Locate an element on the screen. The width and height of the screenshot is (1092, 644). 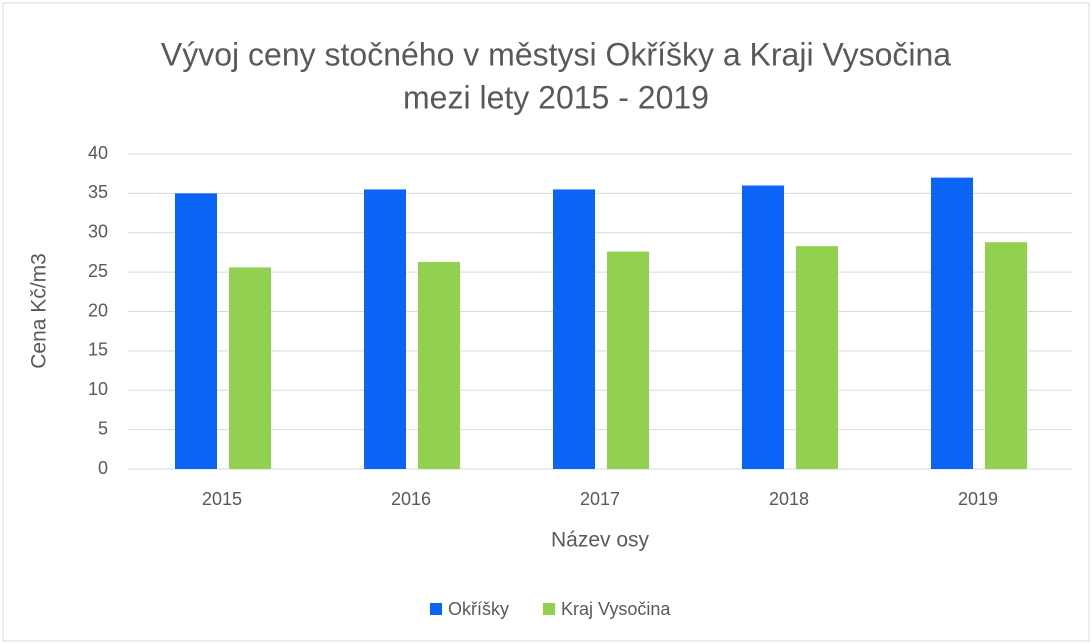
x-tick-label: 2015 is located at coordinates (222, 499).